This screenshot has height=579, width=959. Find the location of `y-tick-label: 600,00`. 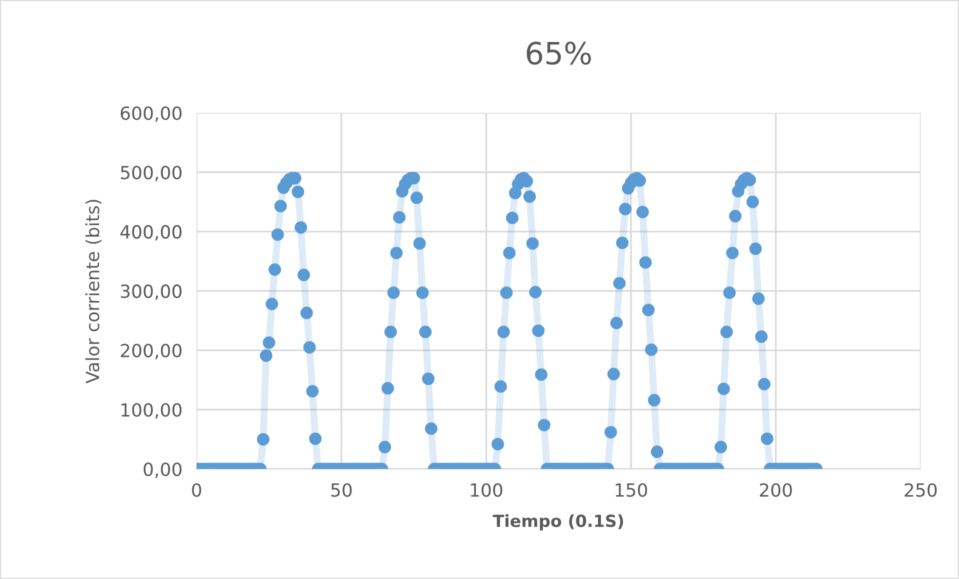

y-tick-label: 600,00 is located at coordinates (151, 114).